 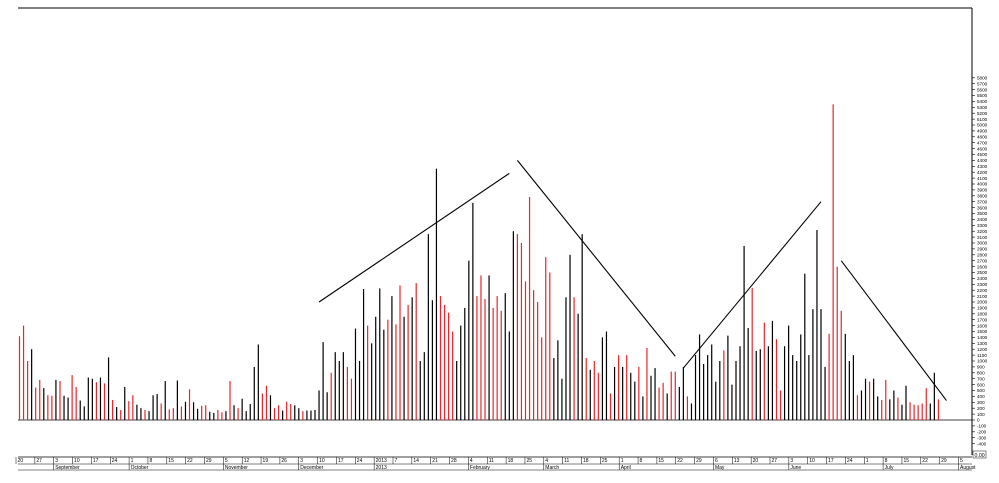 I want to click on date-tick-label: 6, so click(x=716, y=461).